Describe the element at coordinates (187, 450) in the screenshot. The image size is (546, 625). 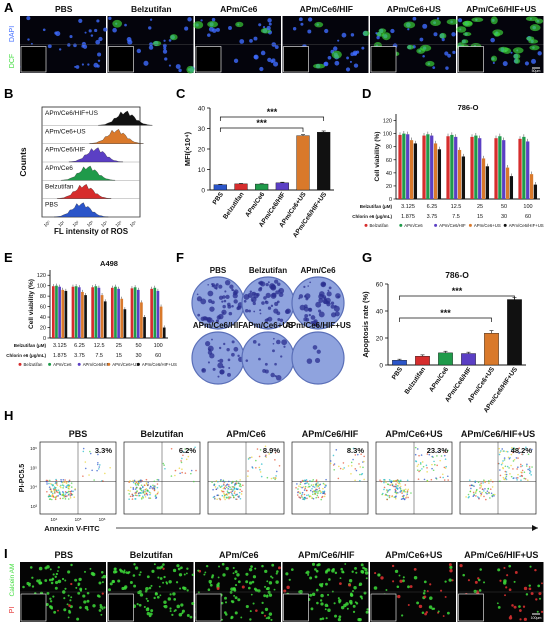
I see `apoptosis-percent: 6.2%` at that location.